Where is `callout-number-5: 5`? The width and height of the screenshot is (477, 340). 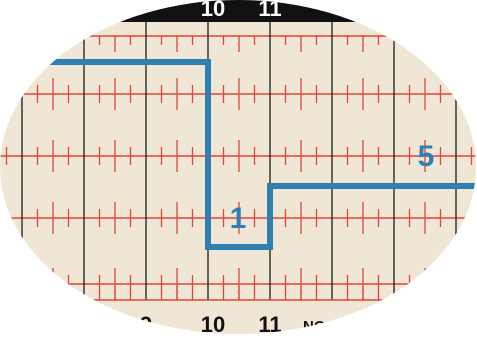
callout-number-5: 5 is located at coordinates (426, 156).